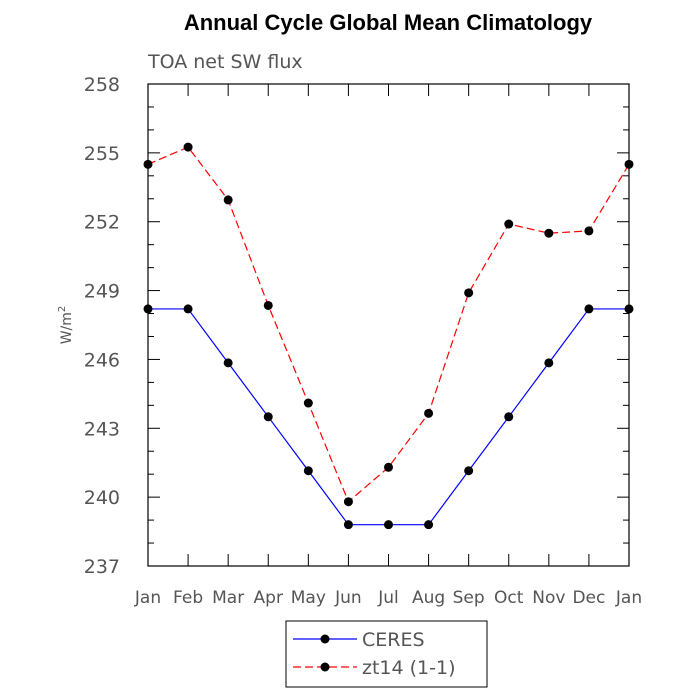  I want to click on y-tick-label: 255, so click(102, 154).